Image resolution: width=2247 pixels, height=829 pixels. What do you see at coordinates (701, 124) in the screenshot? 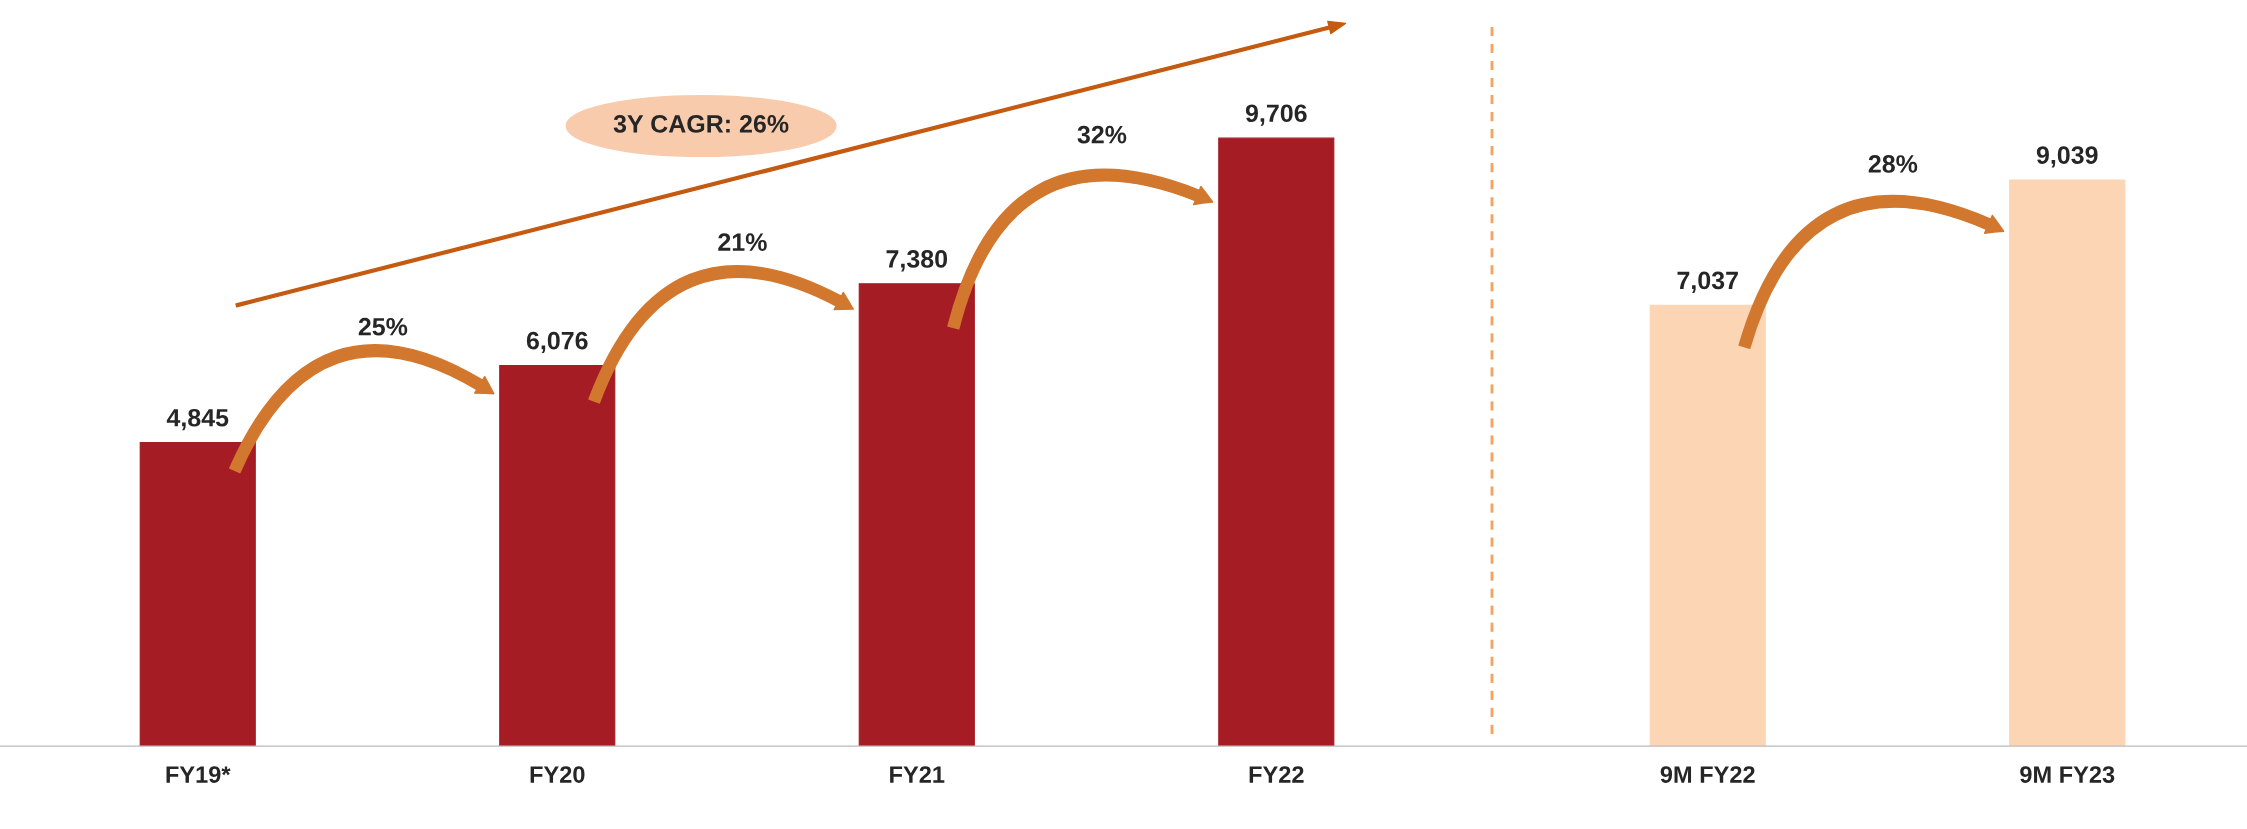
I see `text: 3Y CAGR: 26%` at bounding box center [701, 124].